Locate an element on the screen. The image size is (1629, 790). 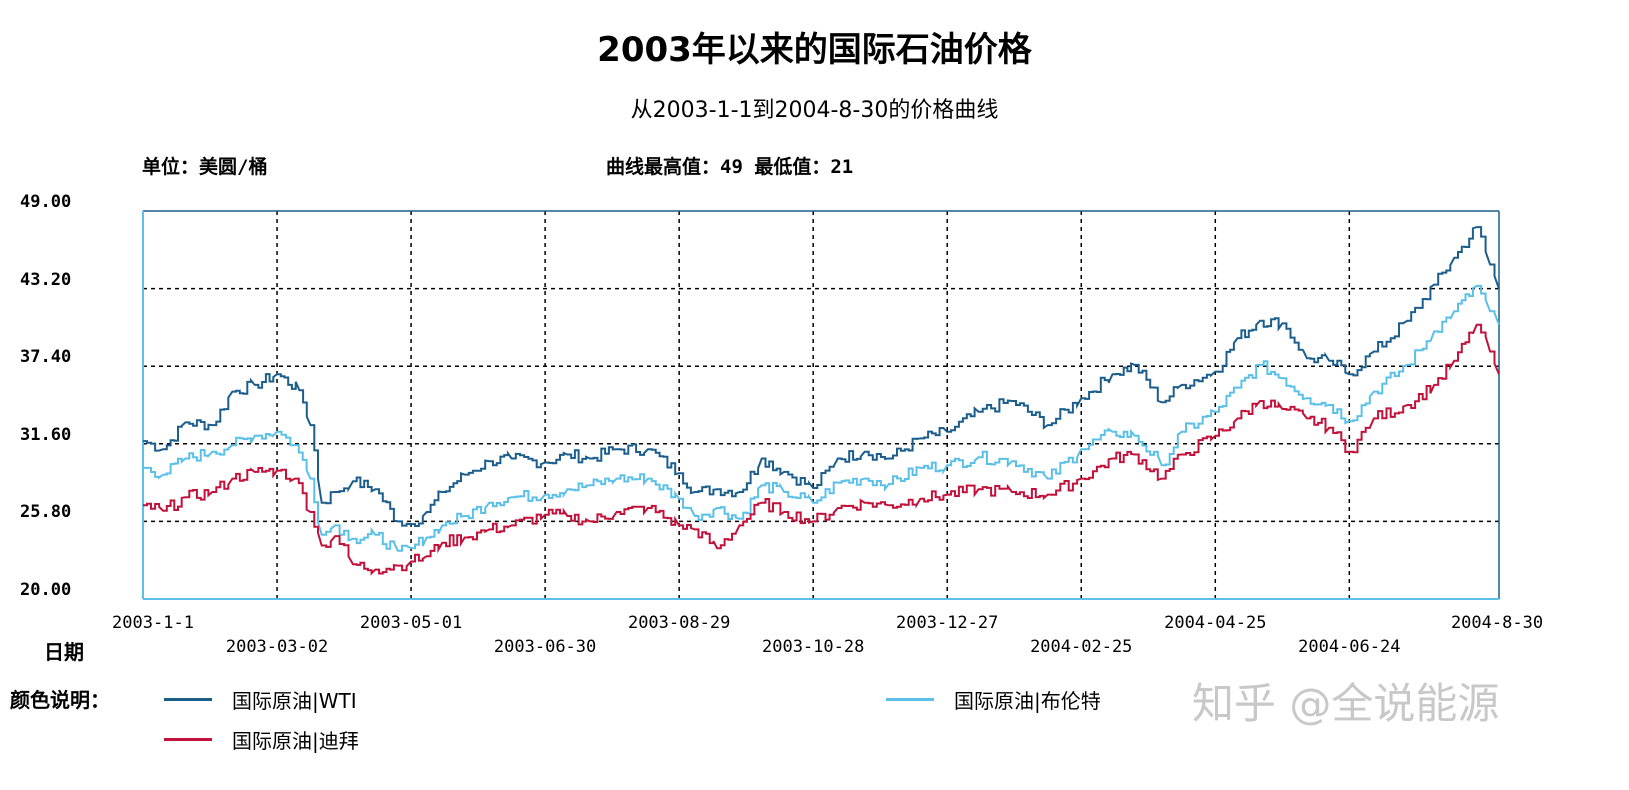
legend-title: 颜色说明： is located at coordinates (60, 700).